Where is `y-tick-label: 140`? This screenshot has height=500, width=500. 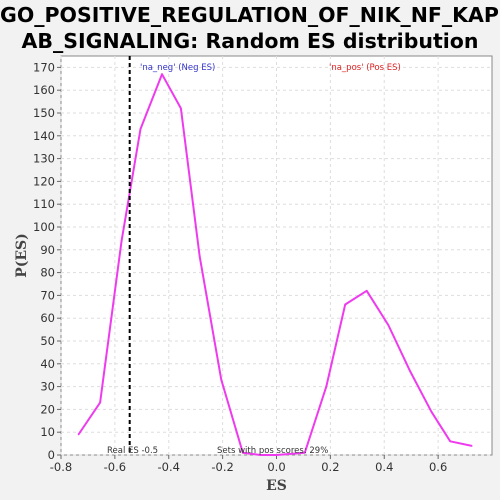
y-tick-label: 140 is located at coordinates (44, 136).